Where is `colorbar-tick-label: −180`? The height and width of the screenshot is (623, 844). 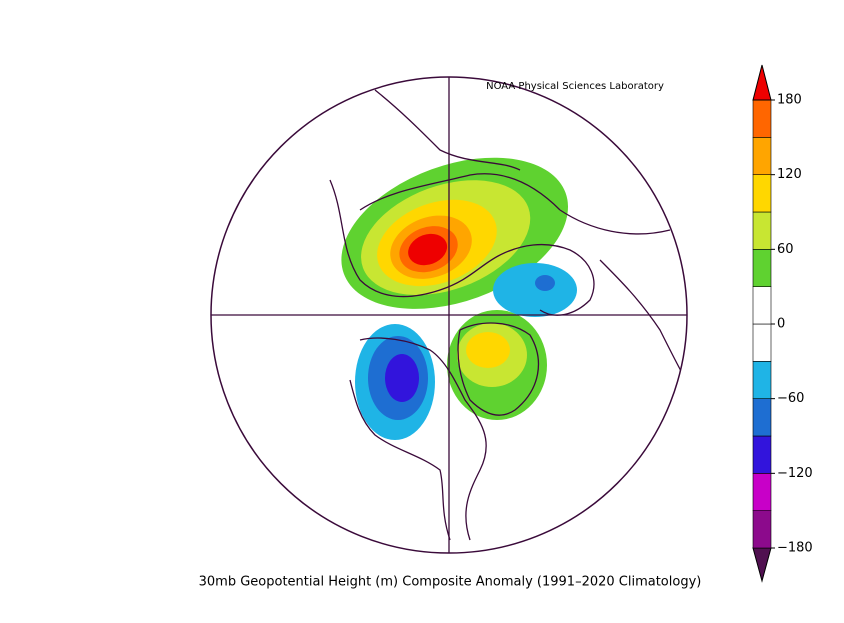 colorbar-tick-label: −180 is located at coordinates (795, 548).